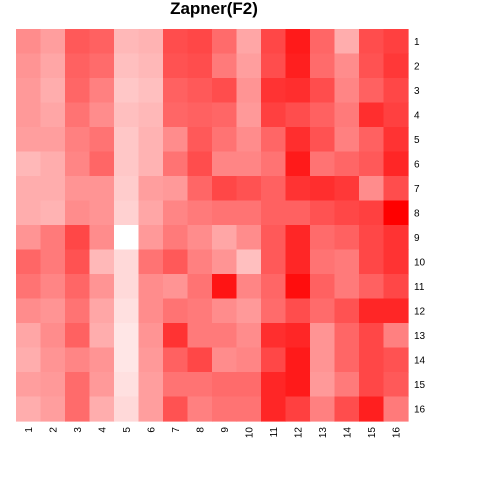 This screenshot has width=480, height=480. What do you see at coordinates (417, 115) in the screenshot?
I see `y-tick-label: 4` at bounding box center [417, 115].